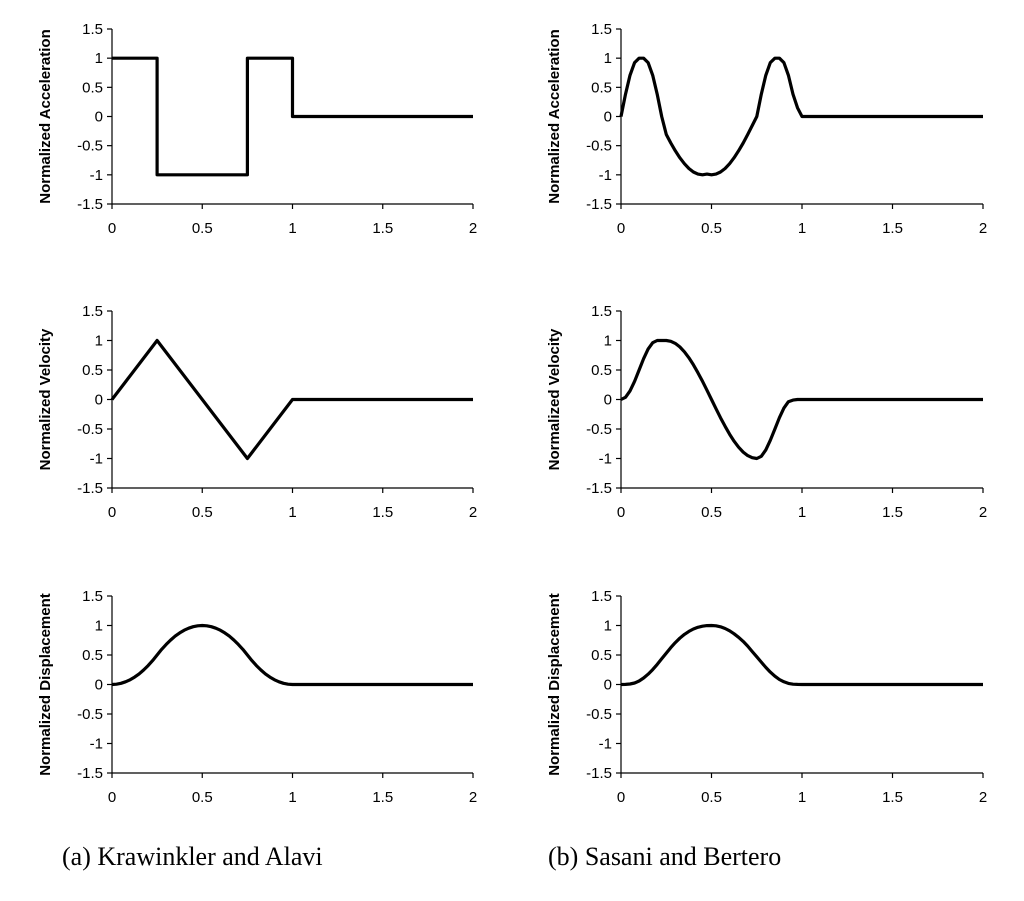  I want to click on caption-left: (a) Krawinkler and Alavi, so click(192, 856).